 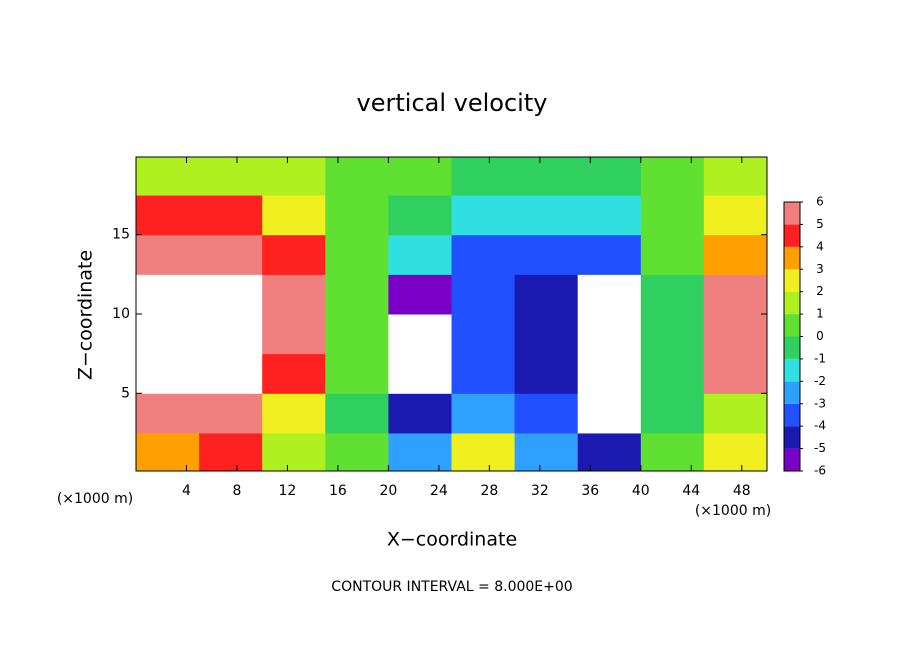 What do you see at coordinates (452, 103) in the screenshot?
I see `chart-title: vertical velocity` at bounding box center [452, 103].